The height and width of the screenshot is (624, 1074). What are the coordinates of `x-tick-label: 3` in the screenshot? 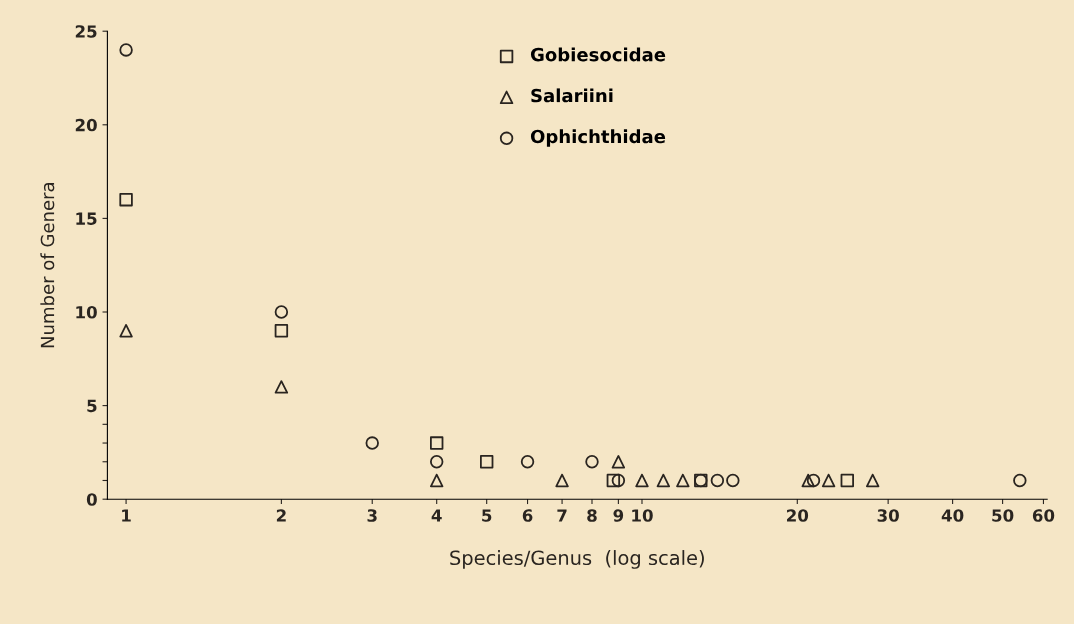 It's located at (372, 515).